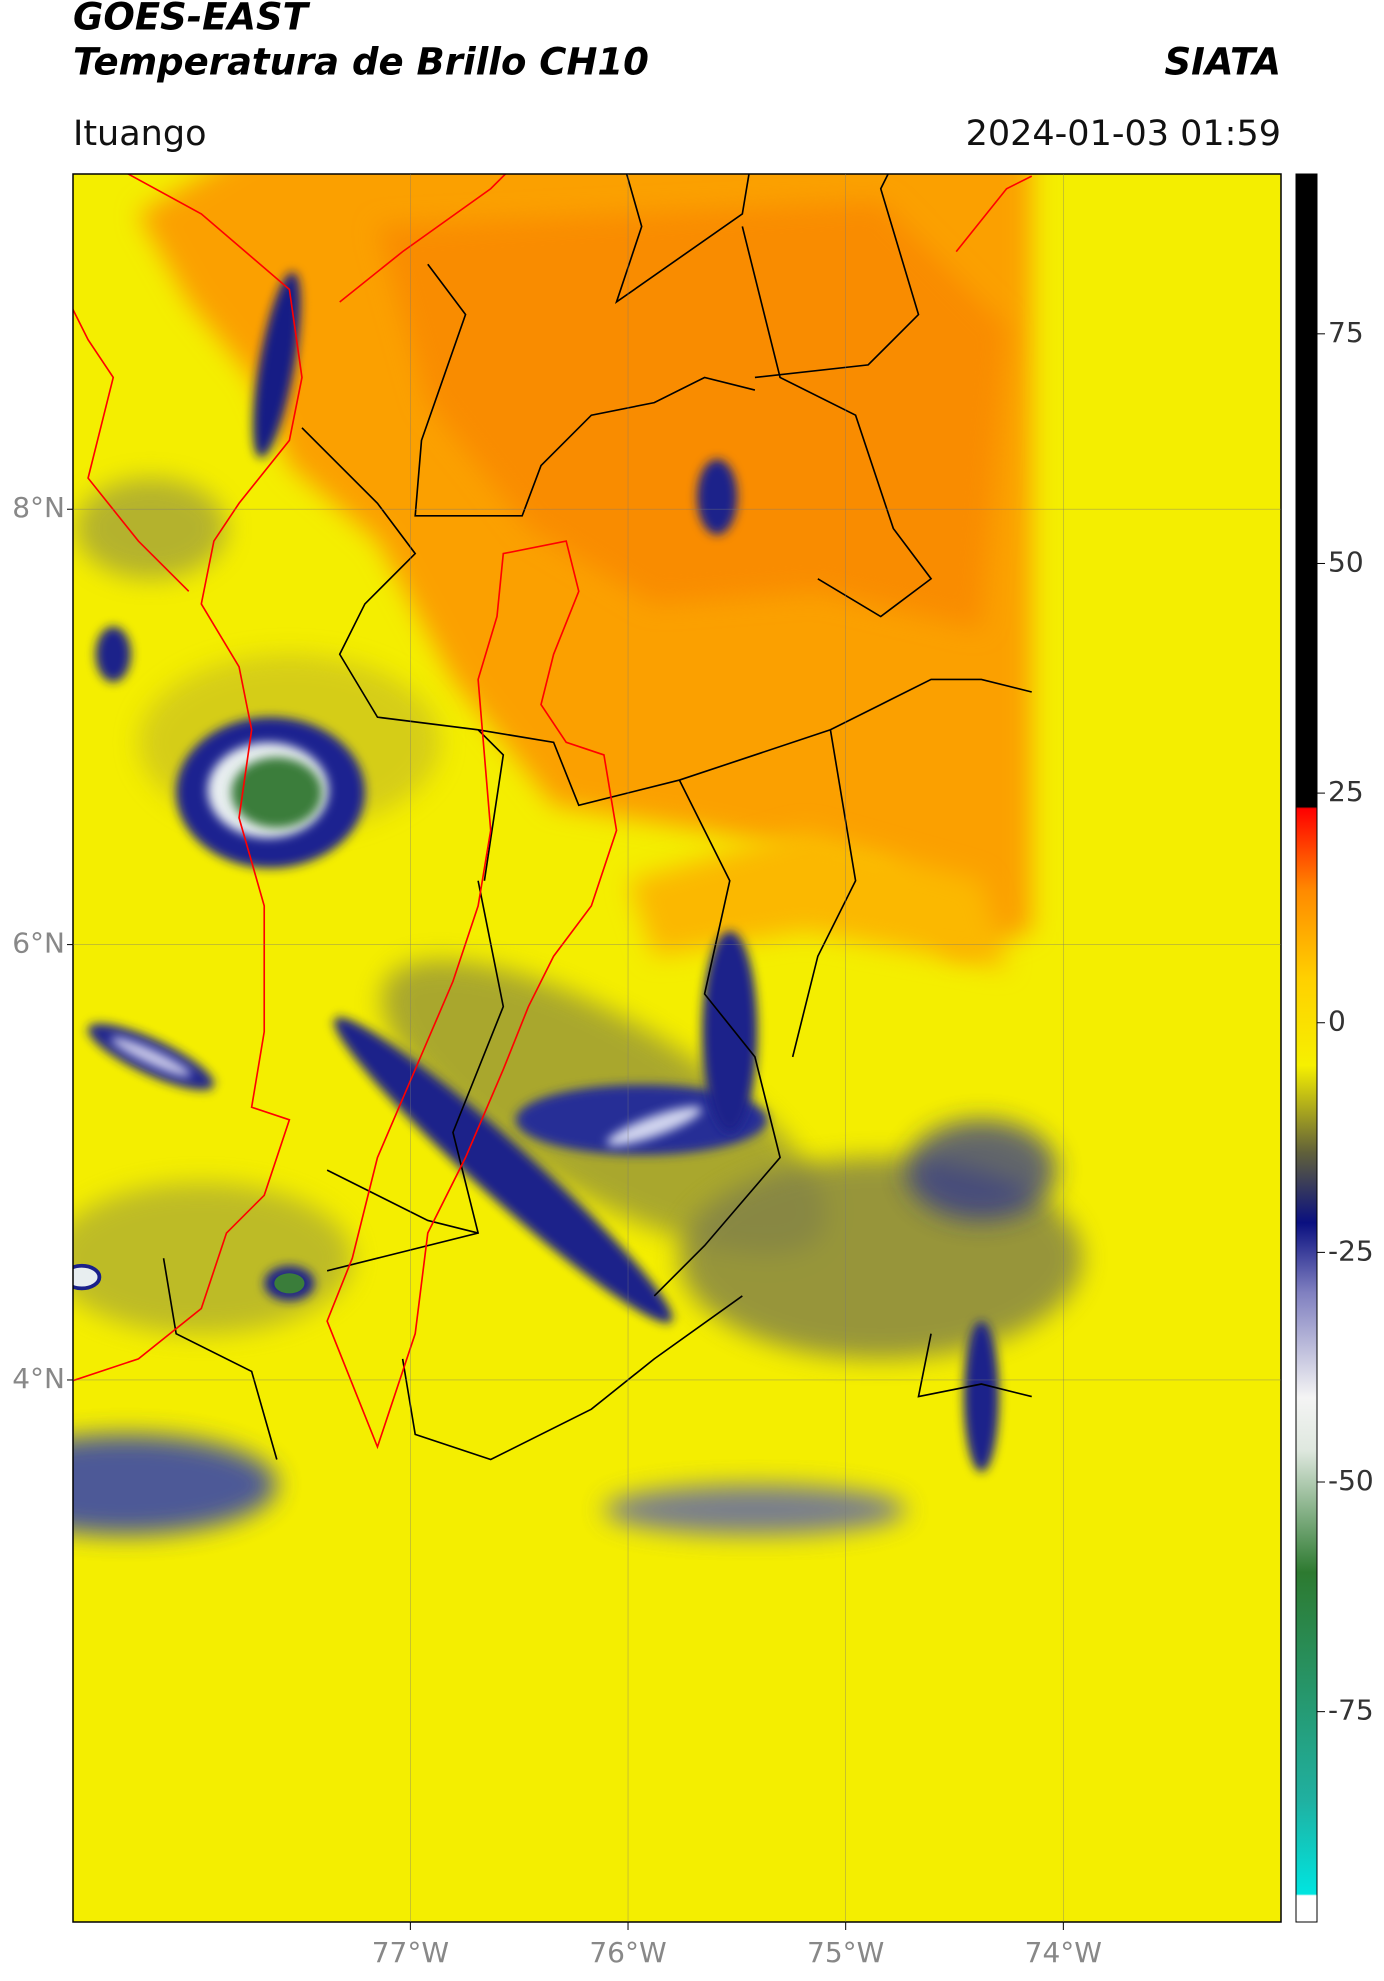  I want to click on colorbar-tick-label: 0, so click(1337, 1021).